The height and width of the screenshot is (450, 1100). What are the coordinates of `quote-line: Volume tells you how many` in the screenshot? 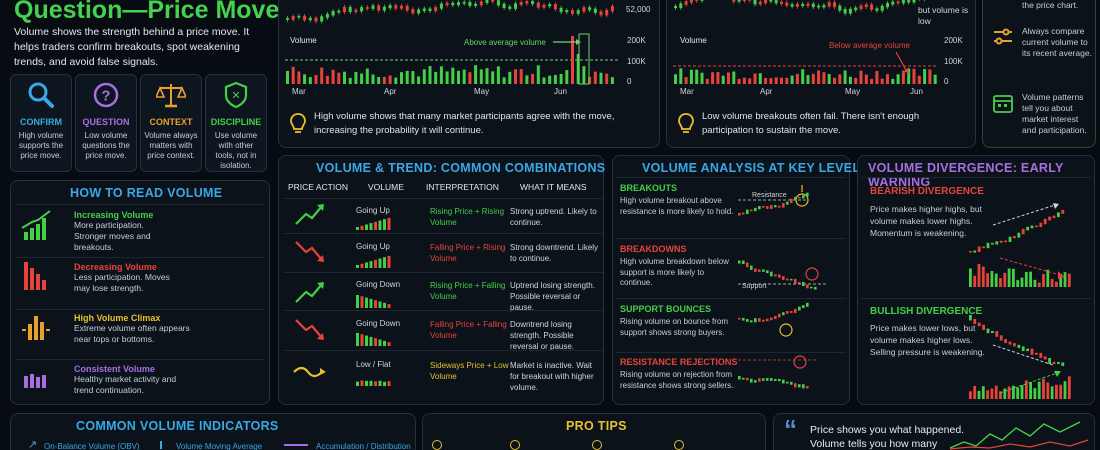 It's located at (874, 444).